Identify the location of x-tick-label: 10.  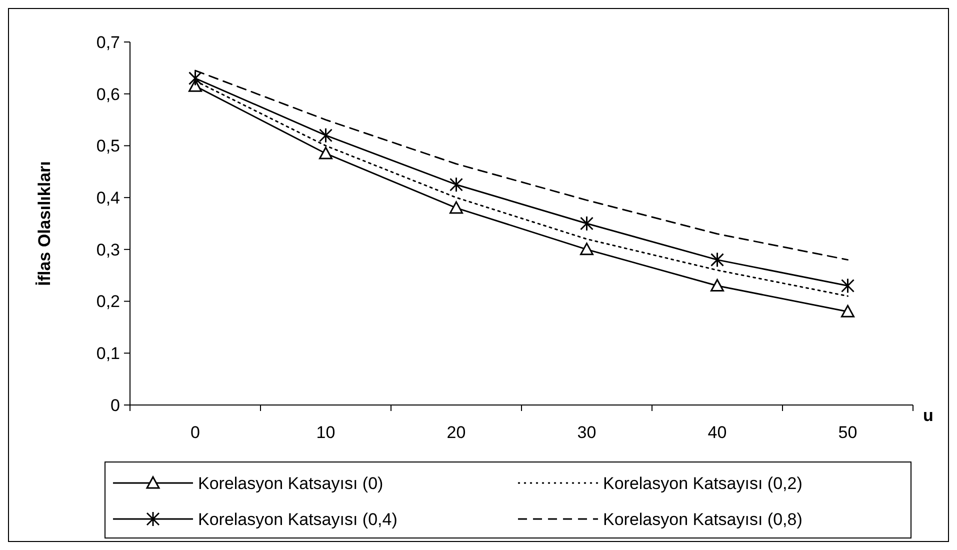
(326, 432).